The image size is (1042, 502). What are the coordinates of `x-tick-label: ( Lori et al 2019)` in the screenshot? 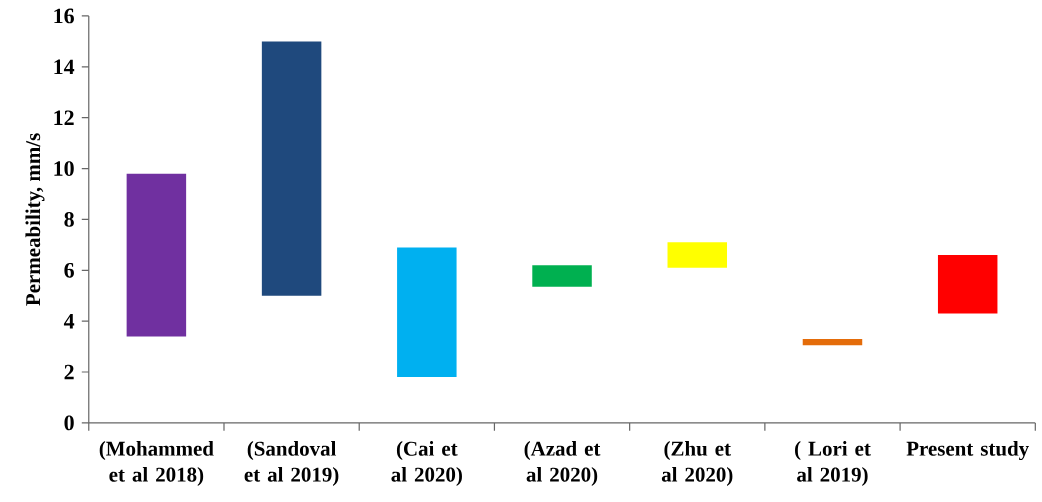 It's located at (833, 464).